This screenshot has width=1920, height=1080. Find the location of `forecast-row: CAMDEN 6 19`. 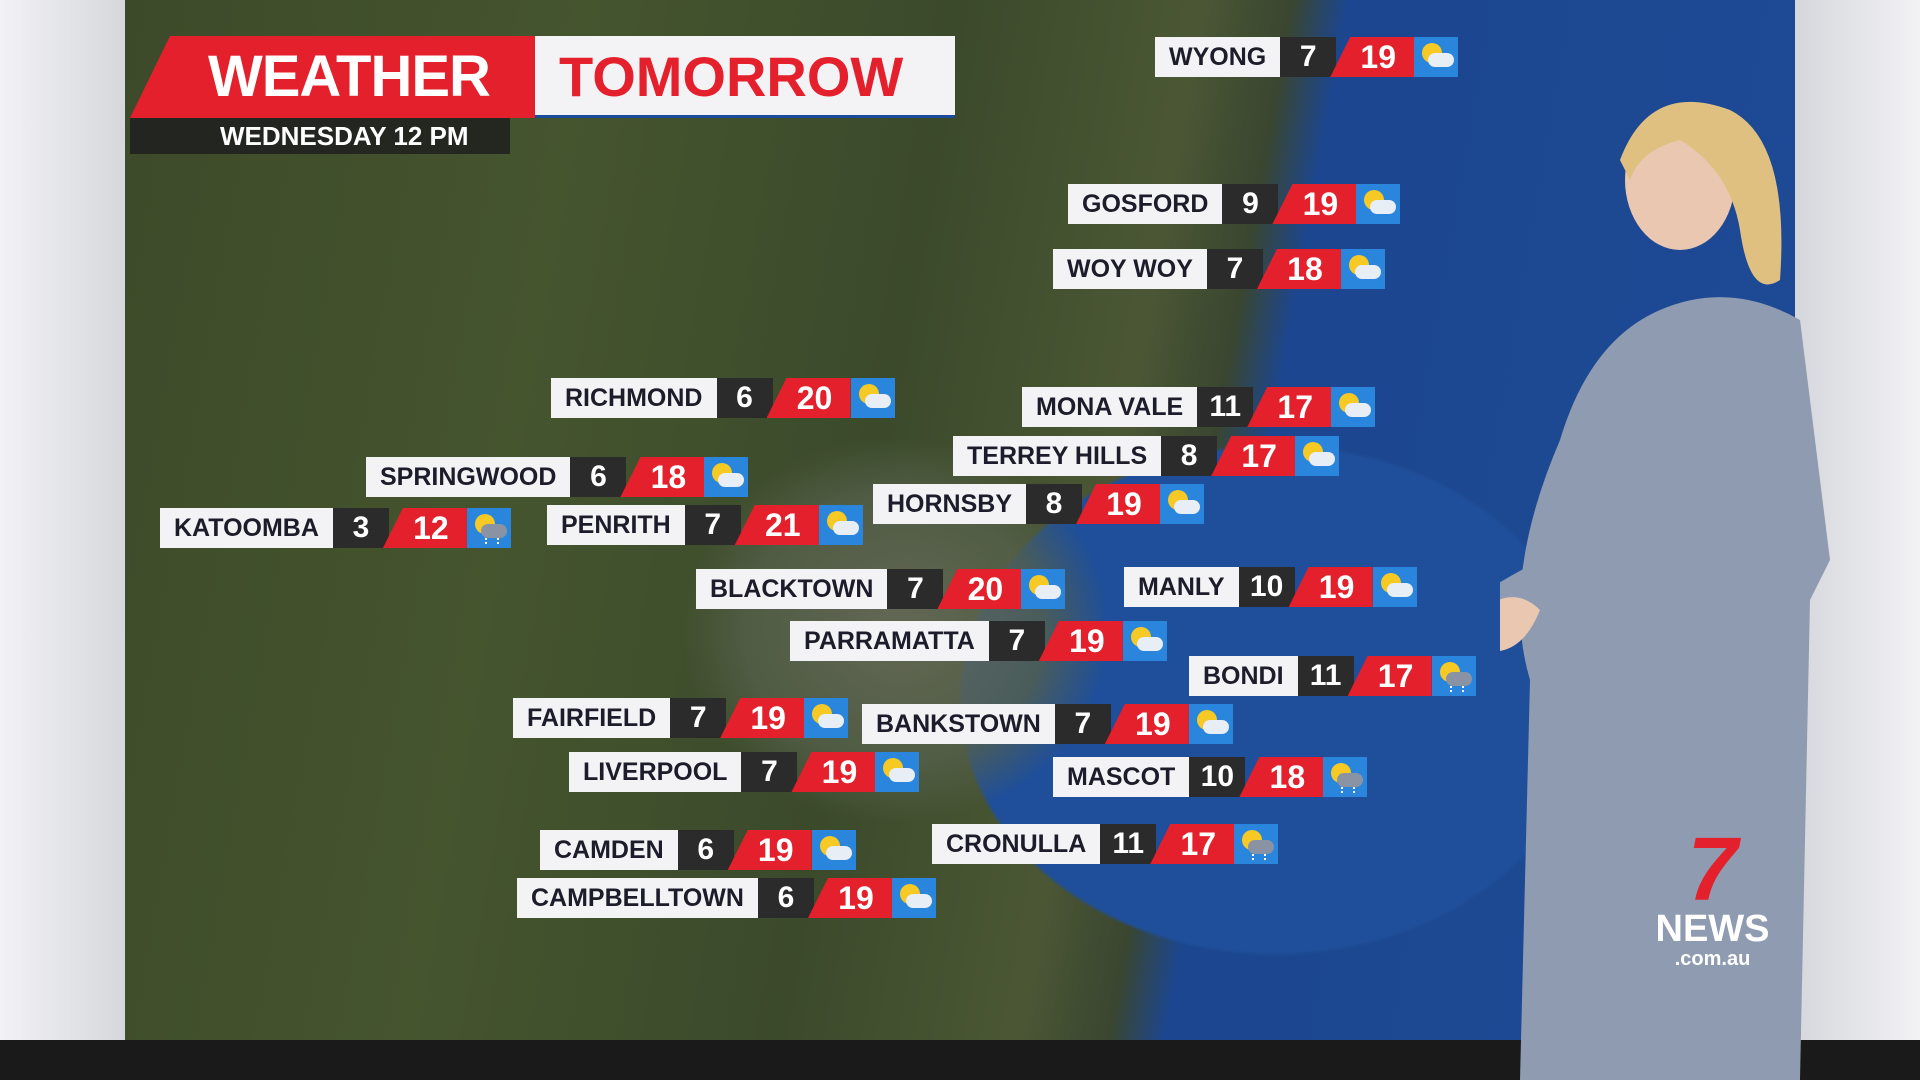

forecast-row: CAMDEN 6 19 is located at coordinates (698, 850).